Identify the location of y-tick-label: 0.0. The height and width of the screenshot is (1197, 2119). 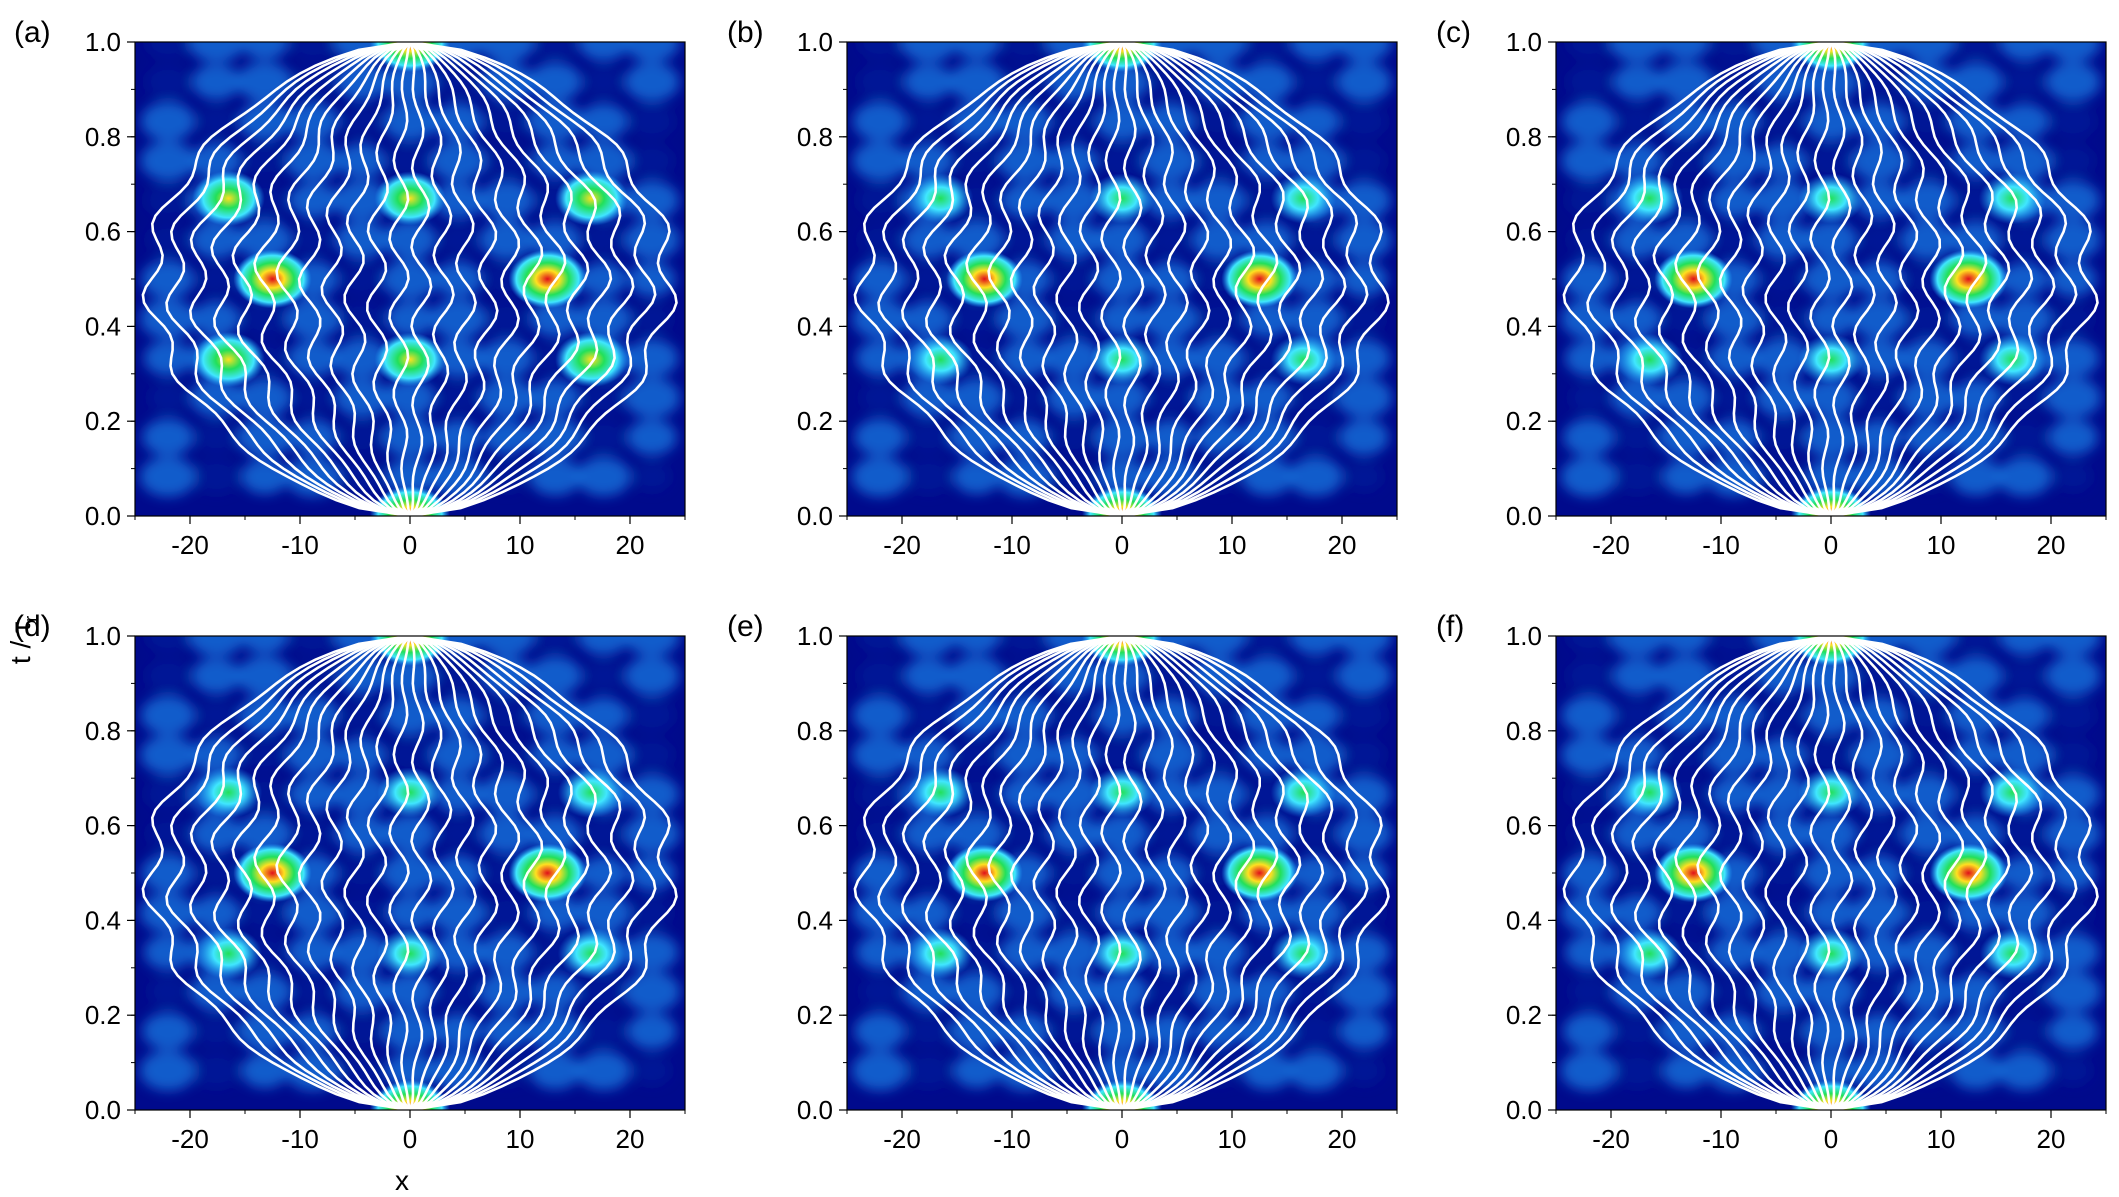
(1524, 516).